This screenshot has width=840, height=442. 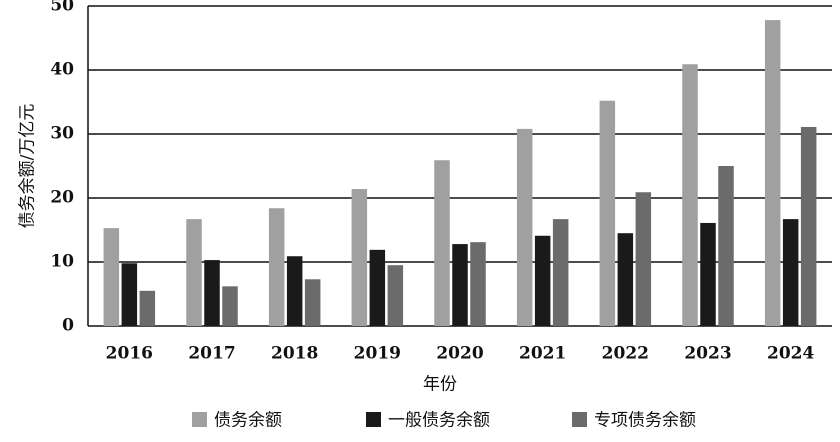 I want to click on y-tick-label: 30, so click(x=62, y=134).